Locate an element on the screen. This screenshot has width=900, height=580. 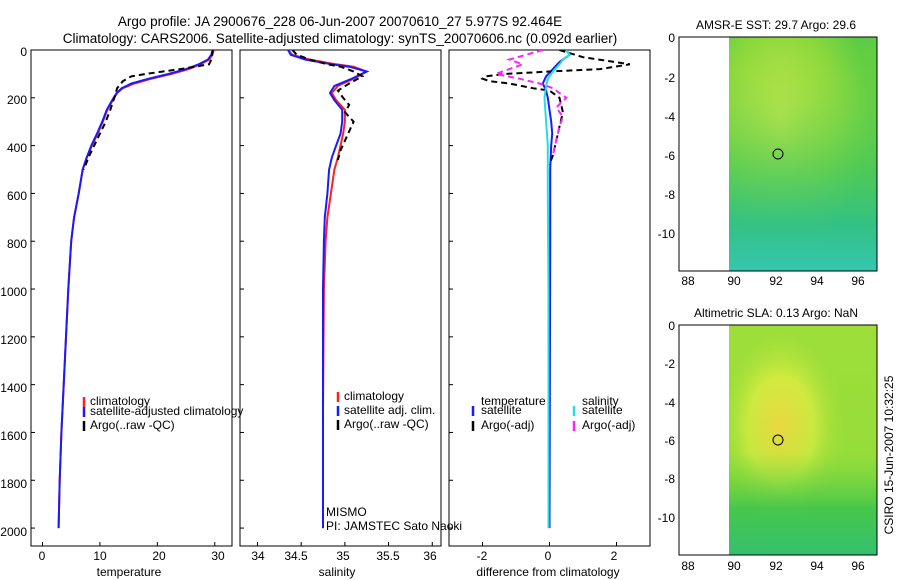
diff-salinity-satellite-line is located at coordinates (557, 289).